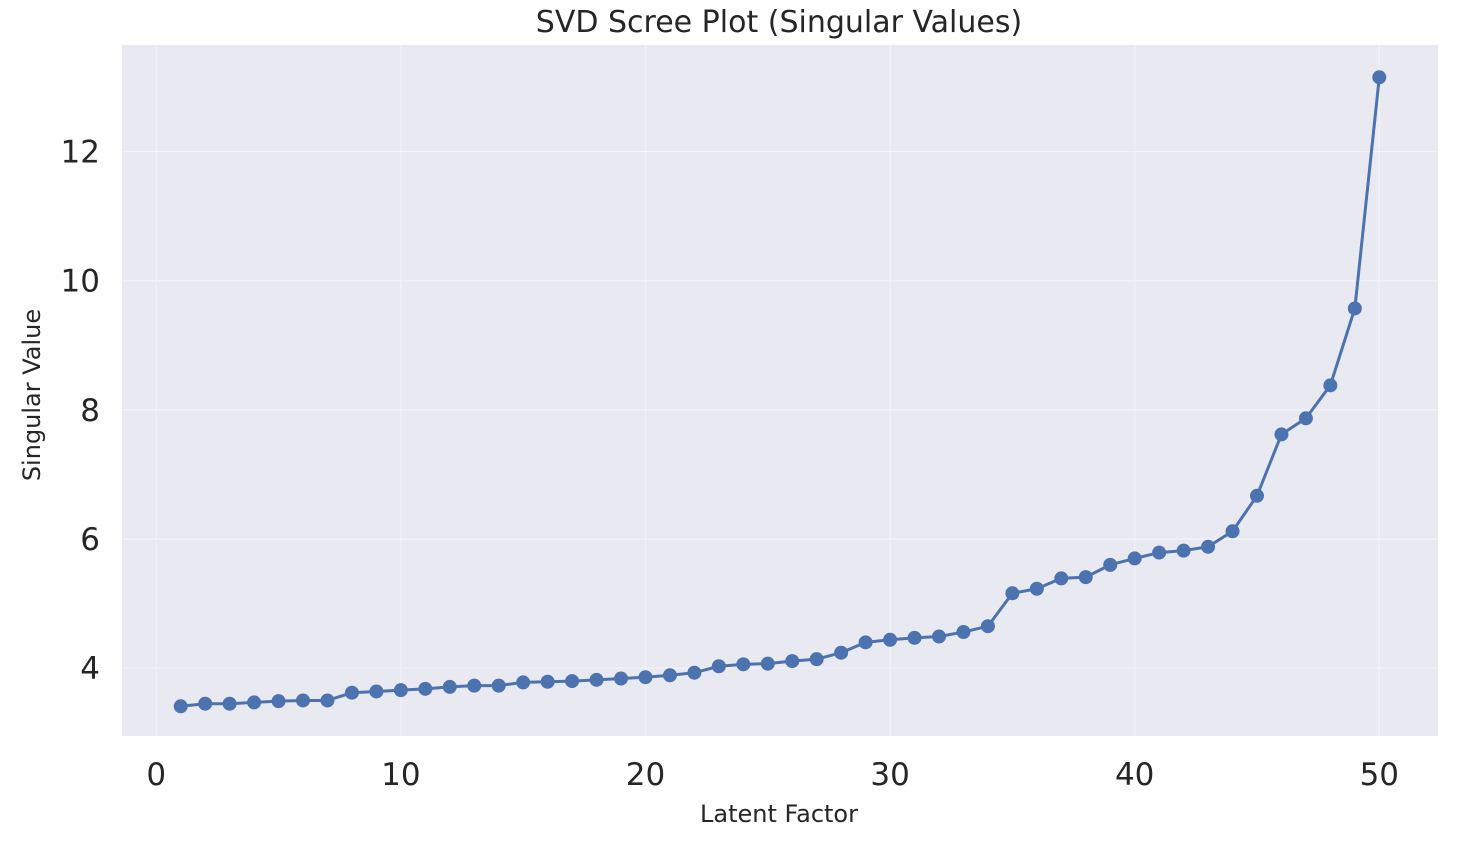 Image resolution: width=1464 pixels, height=842 pixels. What do you see at coordinates (80, 282) in the screenshot?
I see `y-tick-label: 10` at bounding box center [80, 282].